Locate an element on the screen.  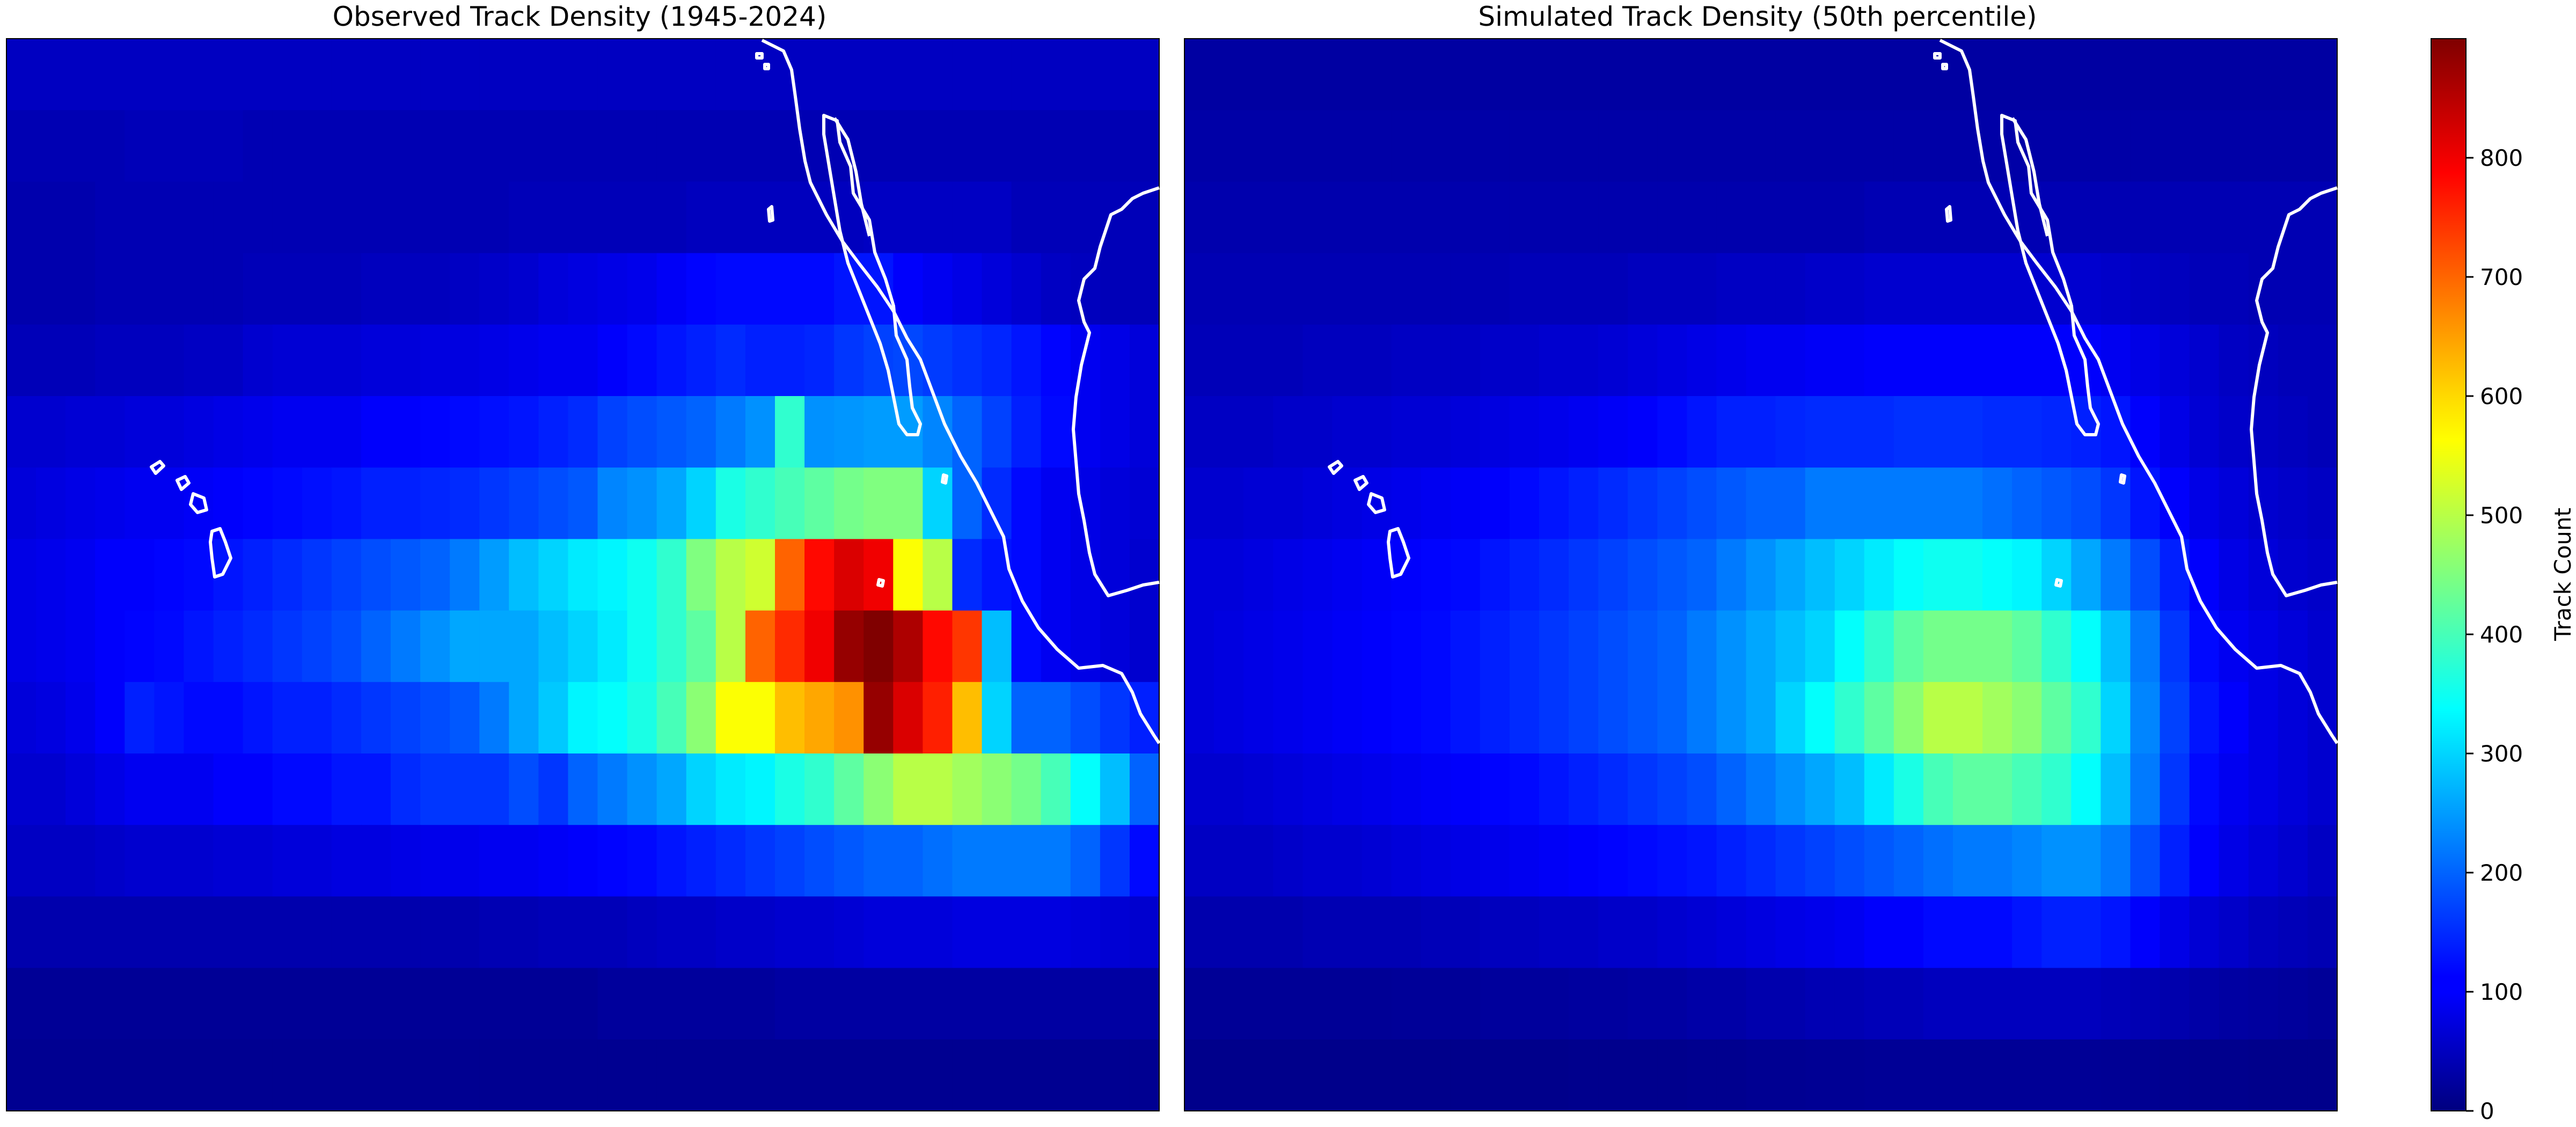
observed-gulf-coast is located at coordinates (852, 177).